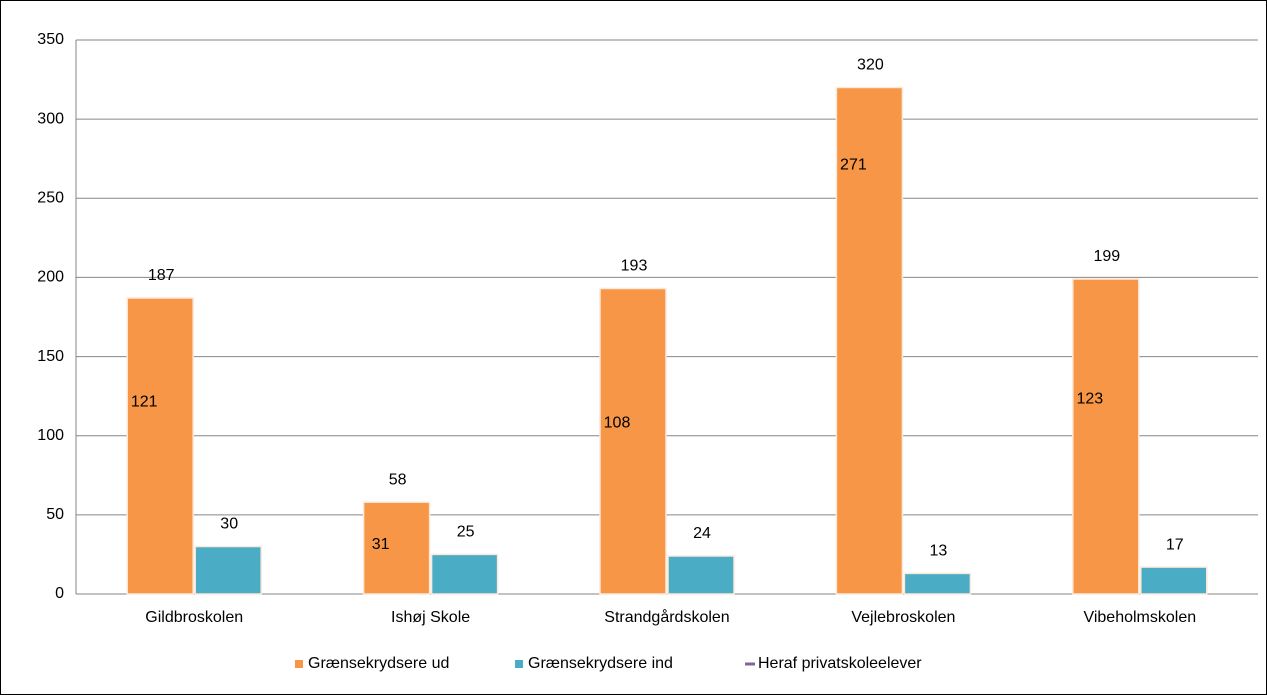 The height and width of the screenshot is (695, 1267). I want to click on x-tick-label: Gildbroskolen, so click(194, 617).